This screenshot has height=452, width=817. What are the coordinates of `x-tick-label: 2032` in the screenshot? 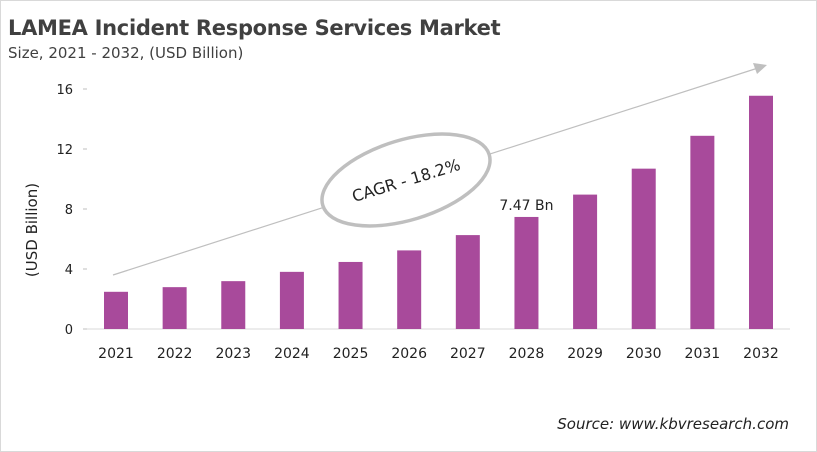 It's located at (761, 354).